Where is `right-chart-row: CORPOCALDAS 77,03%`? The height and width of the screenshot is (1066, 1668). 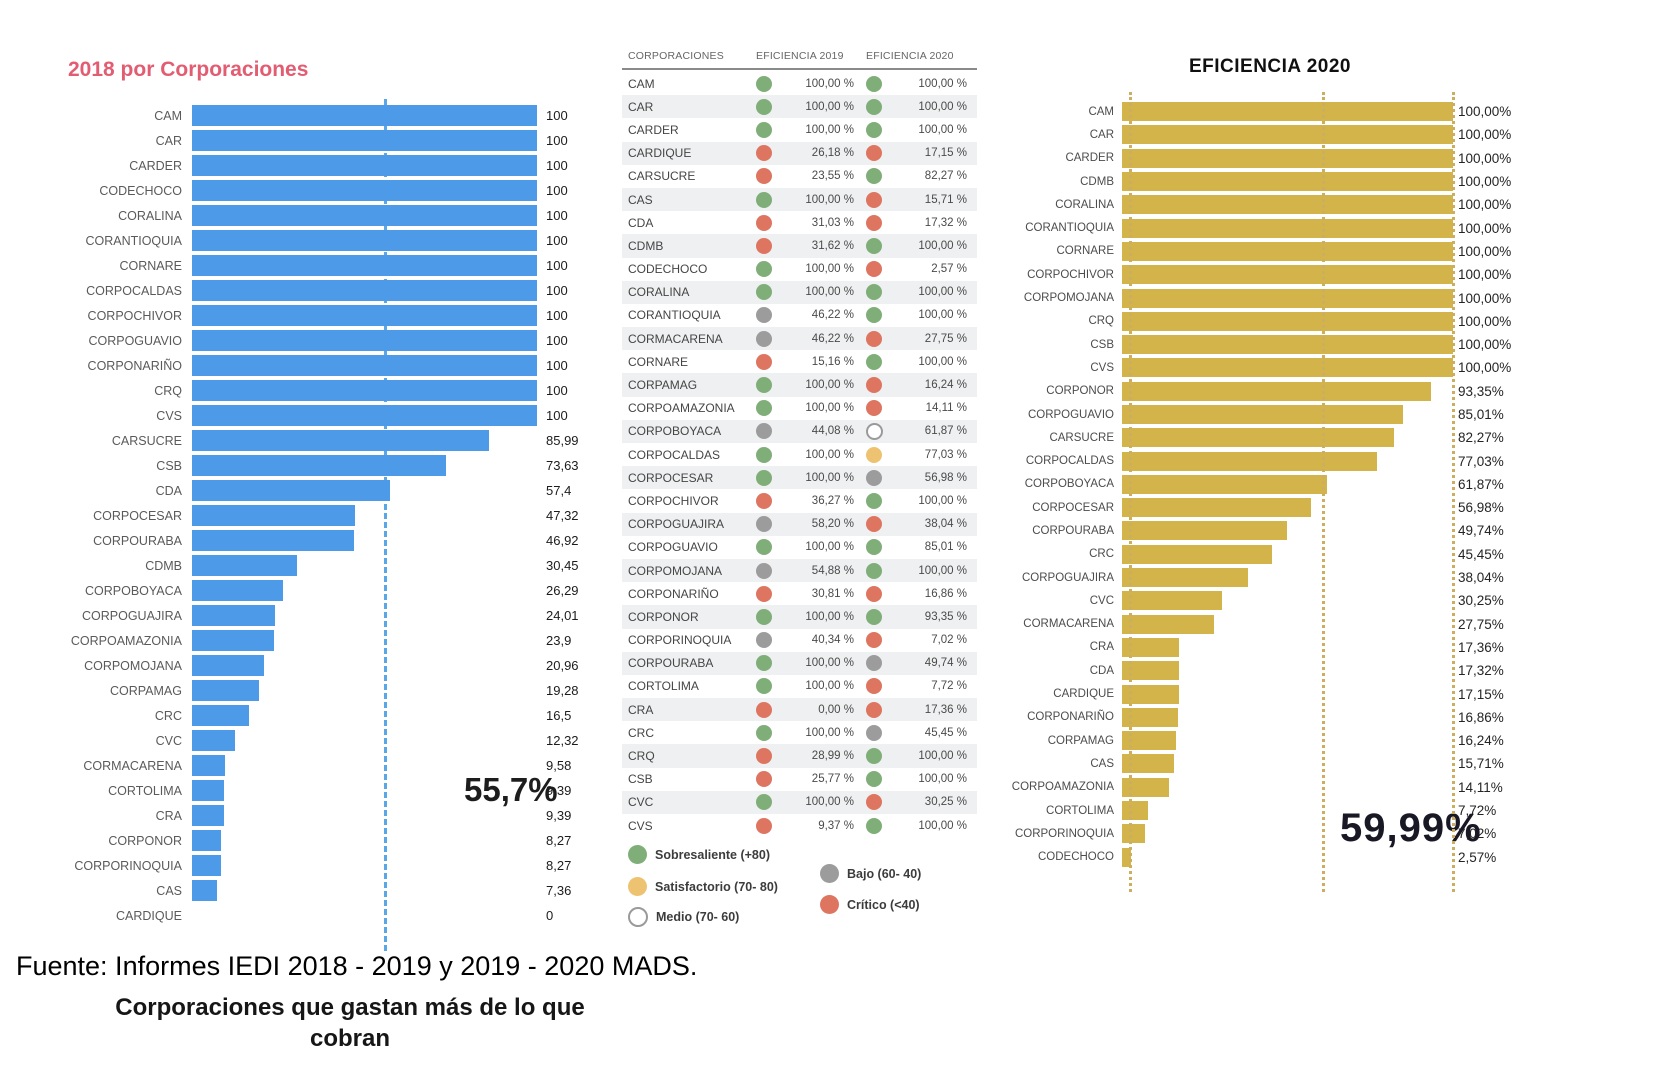 right-chart-row: CORPOCALDAS 77,03% is located at coordinates (1310, 460).